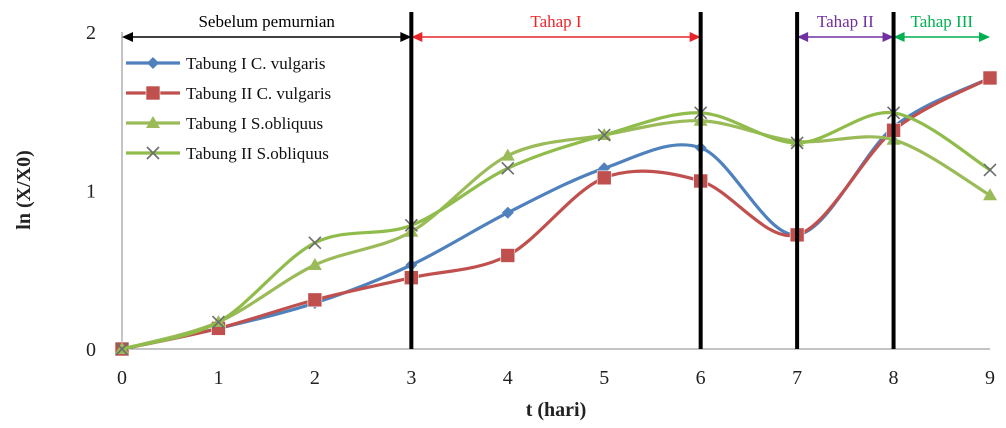  I want to click on legend-item: Tabung II S.obliquus, so click(227, 153).